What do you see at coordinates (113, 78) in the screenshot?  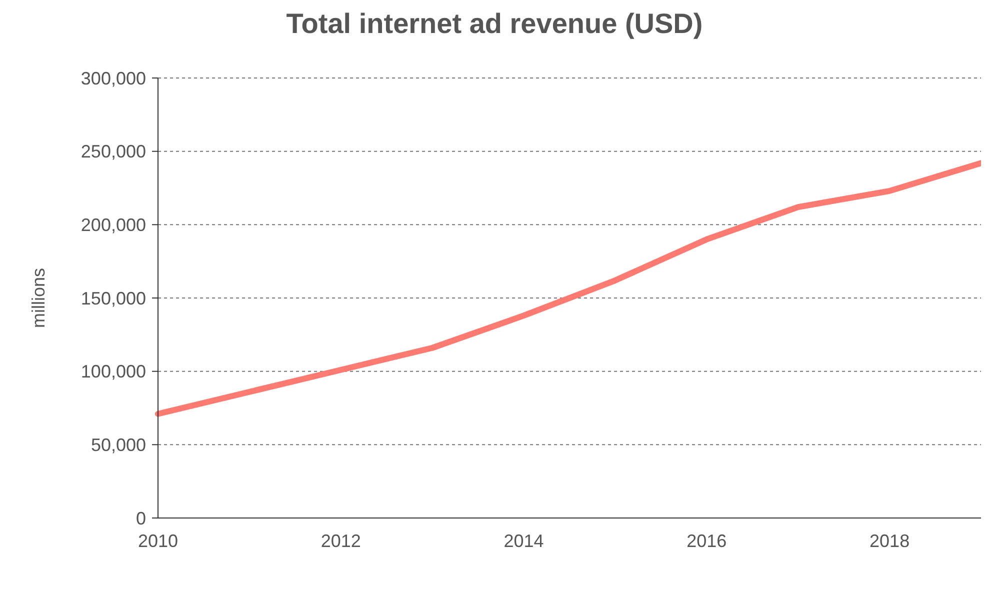 I see `y-tick-label: 300,000` at bounding box center [113, 78].